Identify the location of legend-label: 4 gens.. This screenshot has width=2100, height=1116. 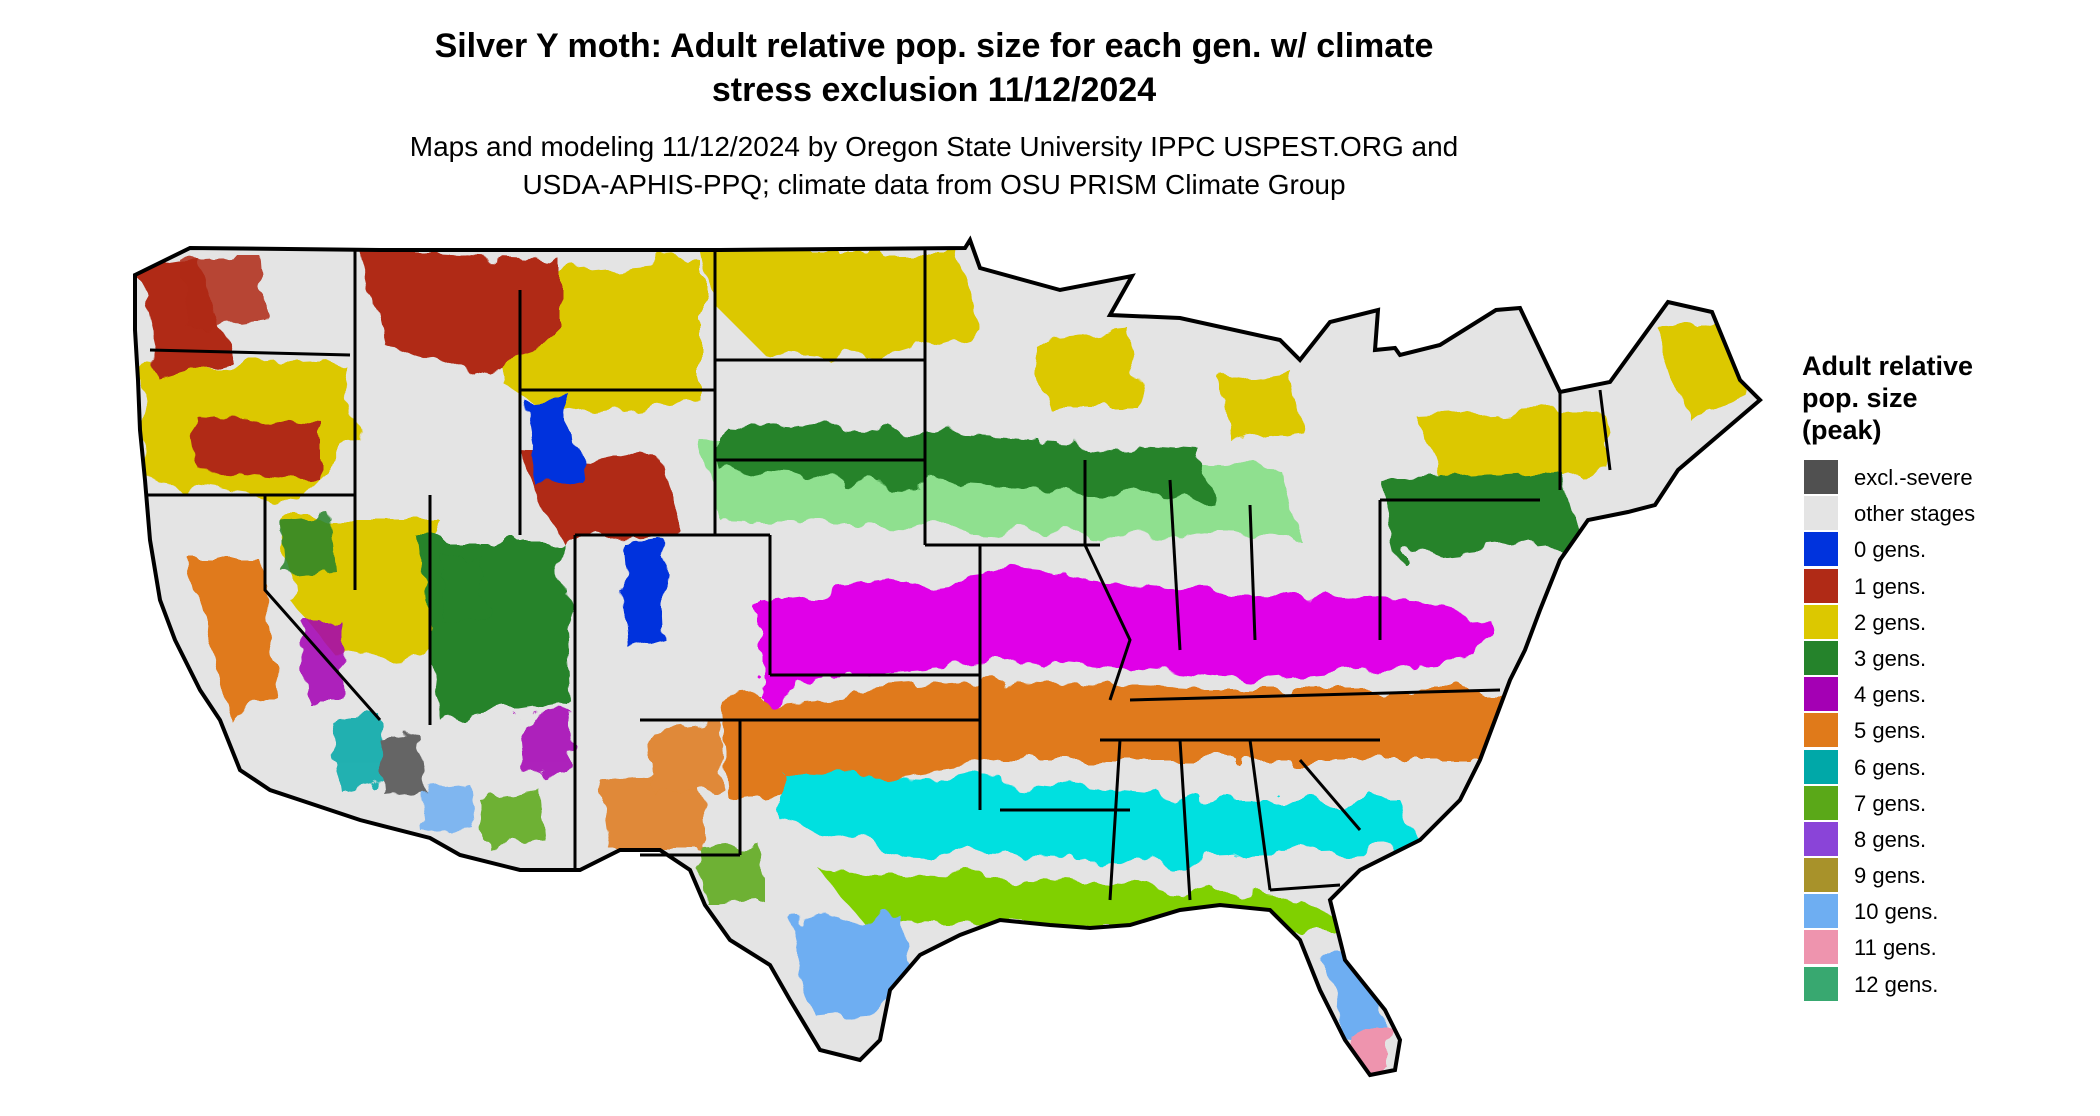
(1890, 695).